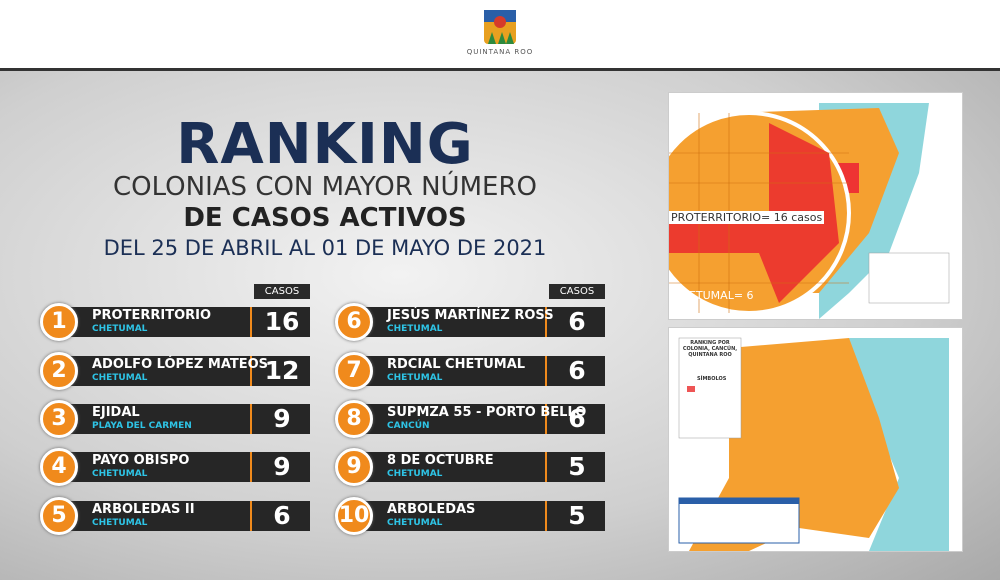 This screenshot has width=1000, height=580. Describe the element at coordinates (408, 426) in the screenshot. I see `row-city: CANCÚN` at that location.